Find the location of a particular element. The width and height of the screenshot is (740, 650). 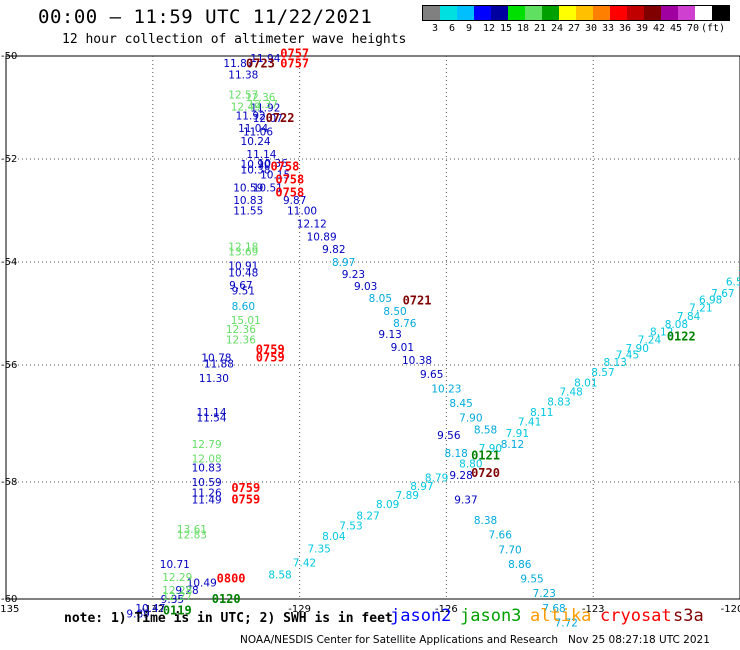

lon-tick-label: -126 is located at coordinates (446, 609).